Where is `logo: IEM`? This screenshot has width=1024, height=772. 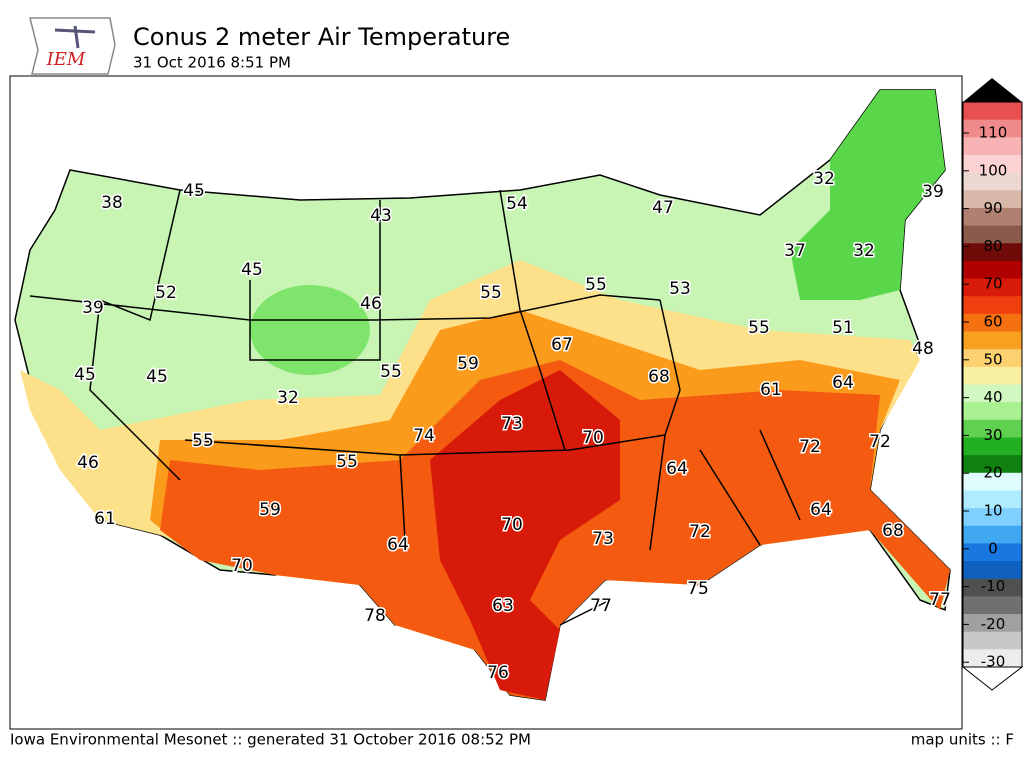
logo: IEM is located at coordinates (72, 46).